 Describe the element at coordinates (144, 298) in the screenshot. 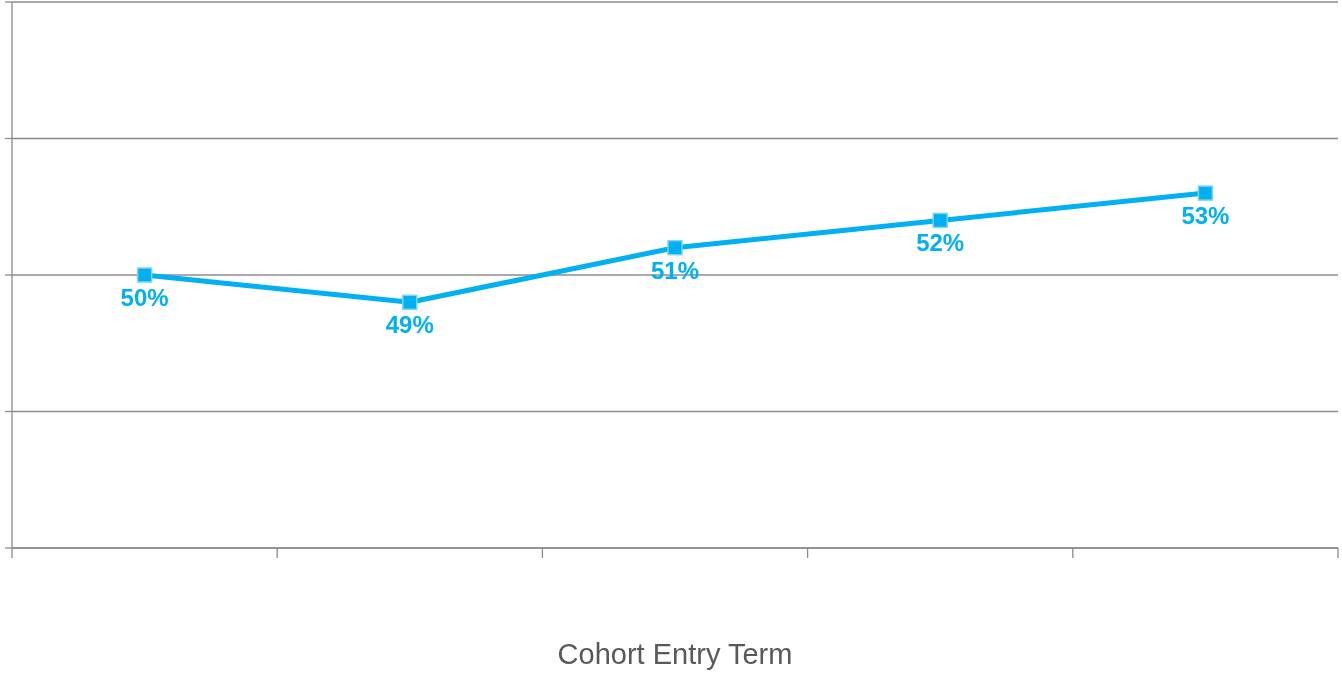

I see `data-label: 50%` at that location.